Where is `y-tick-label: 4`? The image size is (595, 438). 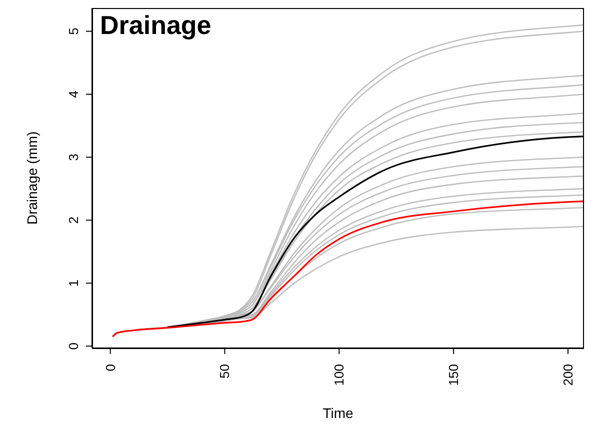 y-tick-label: 4 is located at coordinates (73, 94).